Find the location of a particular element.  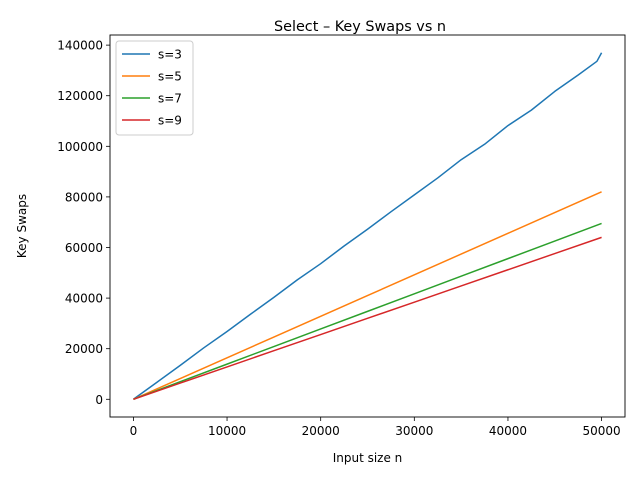

legend: s=3 s=5 s=7 s=9 is located at coordinates (154, 88).